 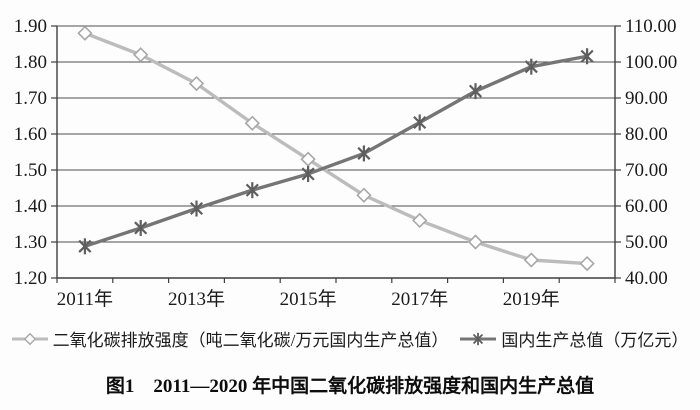 What do you see at coordinates (651, 62) in the screenshot?
I see `svg-text: 100.00` at bounding box center [651, 62].